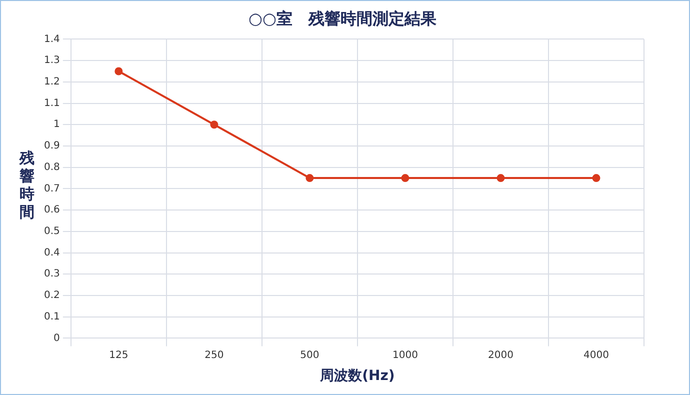 This screenshot has width=690, height=395. I want to click on y-axis-title: 残響時間, so click(27, 185).